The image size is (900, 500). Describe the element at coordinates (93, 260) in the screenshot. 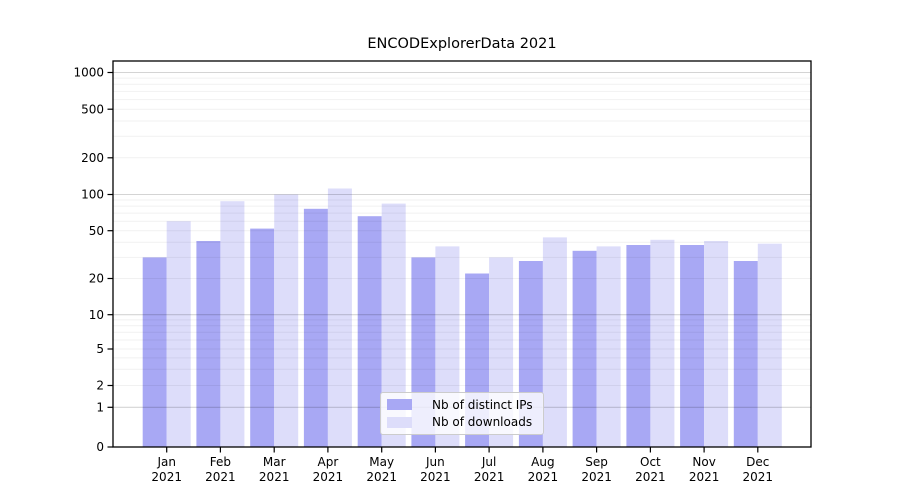

I see `y-axis: 0 1 2 5 10 20 50 100 200 500 1000` at that location.